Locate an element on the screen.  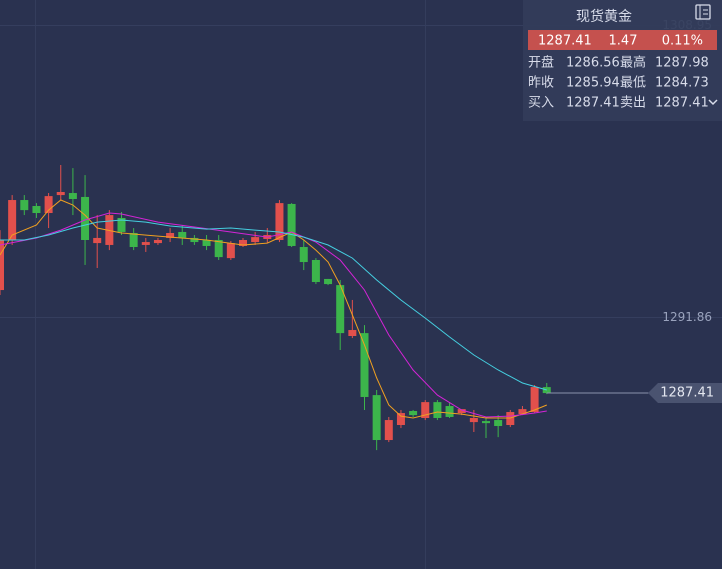
last-price-label: 1287.41 is located at coordinates (687, 393).